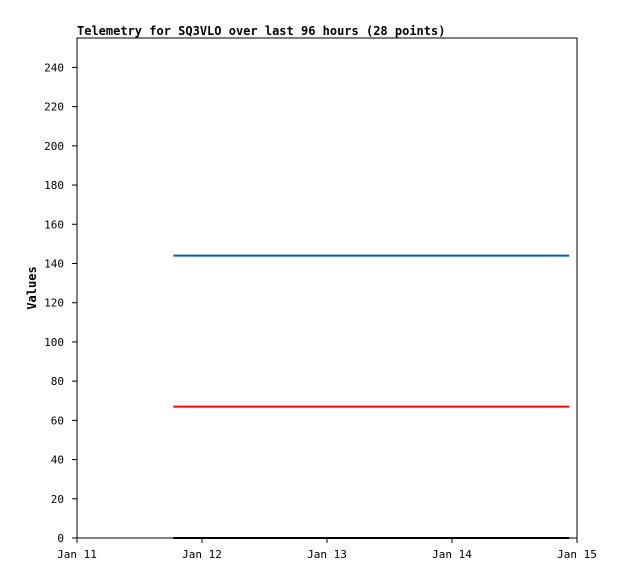 This screenshot has width=618, height=579. What do you see at coordinates (32, 287) in the screenshot?
I see `y-axis-label: Values` at bounding box center [32, 287].